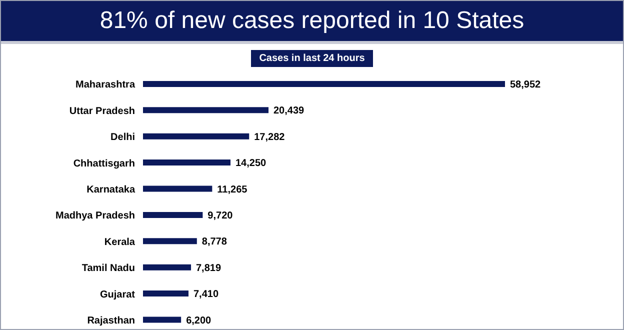 The image size is (624, 330). Describe the element at coordinates (289, 111) in the screenshot. I see `data-label: 20,439` at that location.